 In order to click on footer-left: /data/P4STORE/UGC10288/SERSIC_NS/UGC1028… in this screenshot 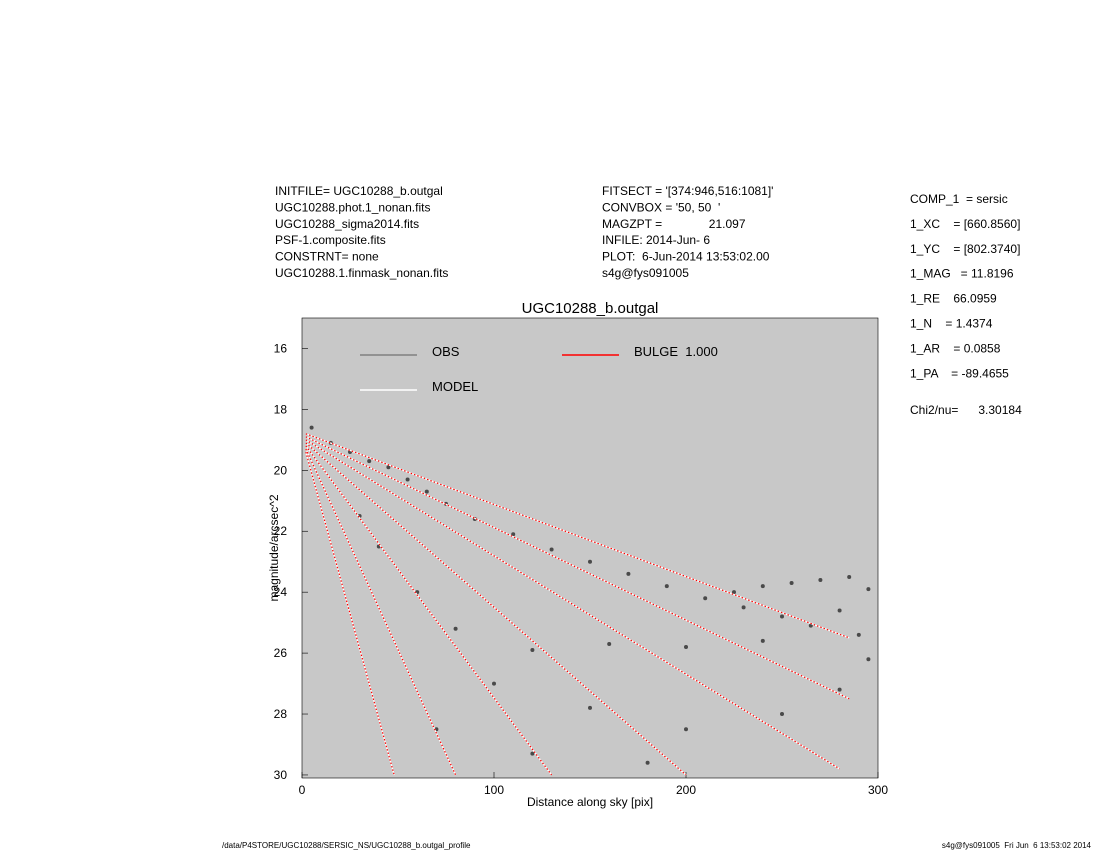, I will do `click(346, 845)`.